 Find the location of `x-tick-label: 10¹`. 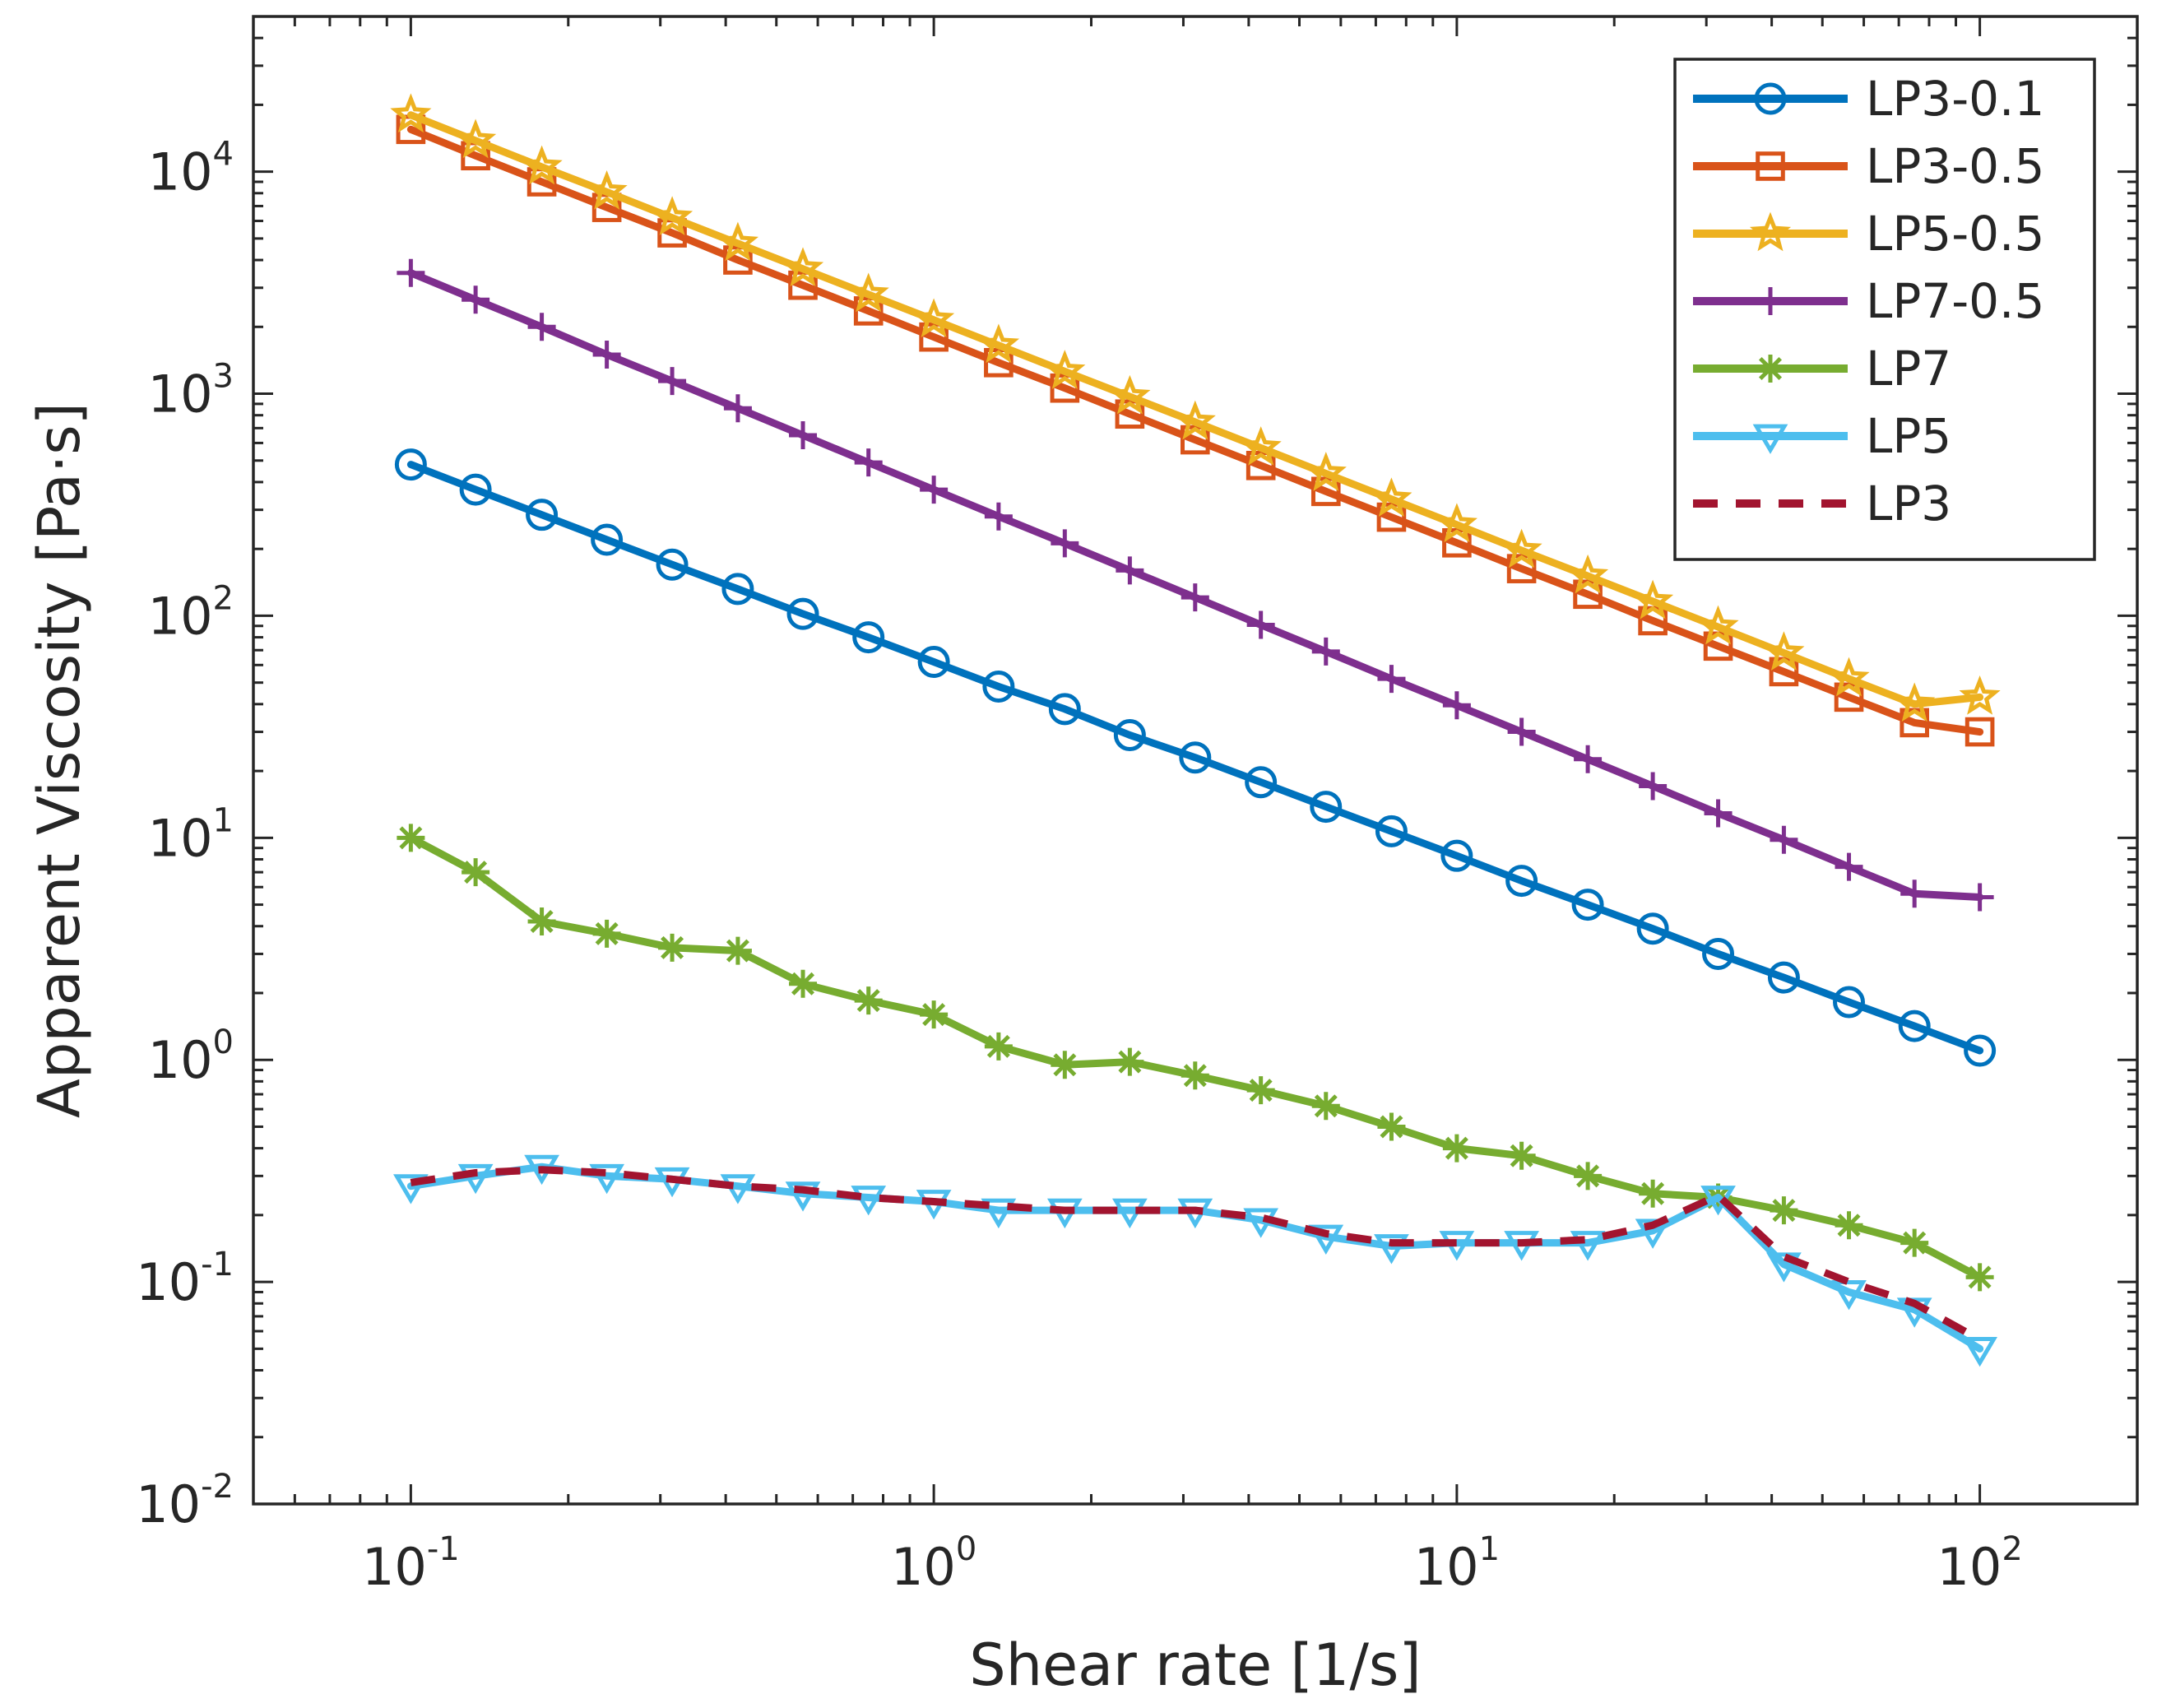

x-tick-label: 10¹ is located at coordinates (1457, 1564).